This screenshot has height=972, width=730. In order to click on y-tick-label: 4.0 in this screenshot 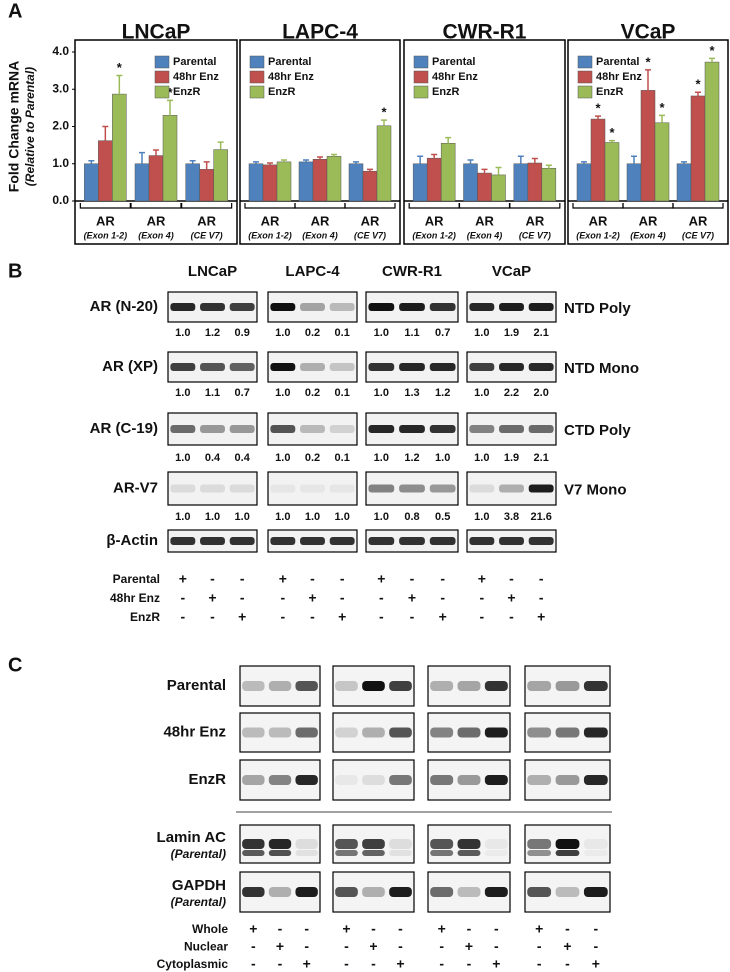, I will do `click(60, 51)`.